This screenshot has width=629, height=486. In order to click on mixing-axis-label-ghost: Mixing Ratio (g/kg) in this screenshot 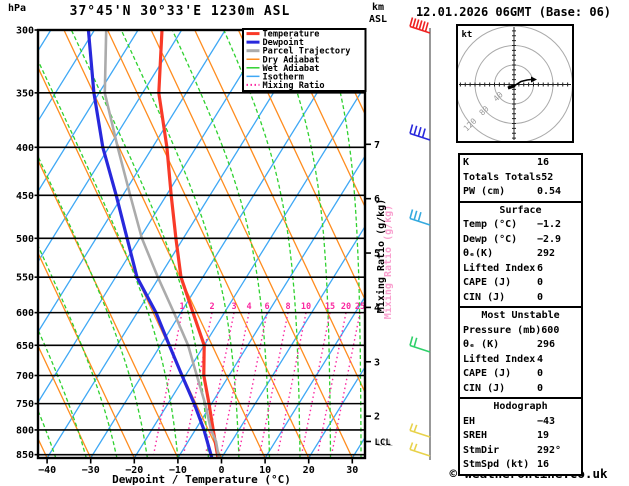, I will do `click(388, 262)`.